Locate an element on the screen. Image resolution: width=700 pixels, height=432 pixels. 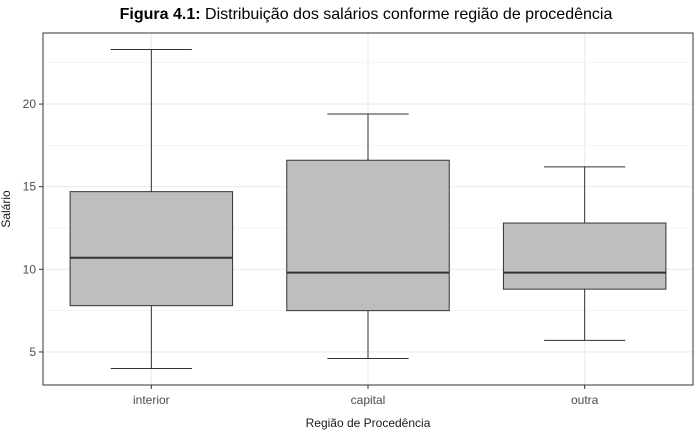
x-tick-label-interior: interior is located at coordinates (151, 400).